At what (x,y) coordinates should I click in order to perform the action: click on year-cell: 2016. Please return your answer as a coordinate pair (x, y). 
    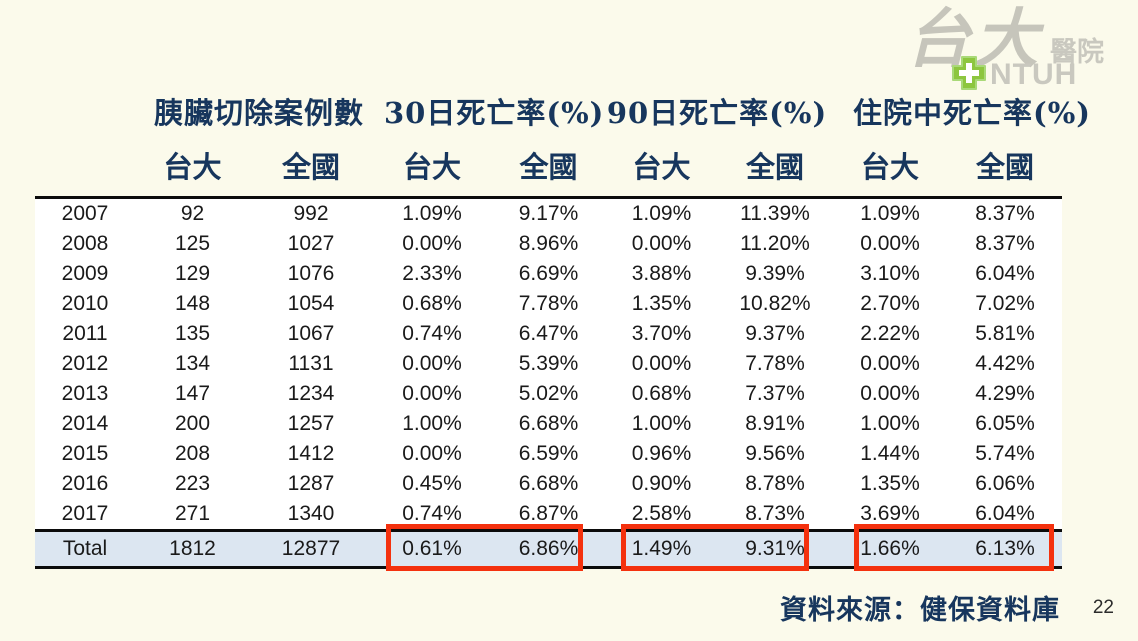
    Looking at the image, I should click on (85, 483).